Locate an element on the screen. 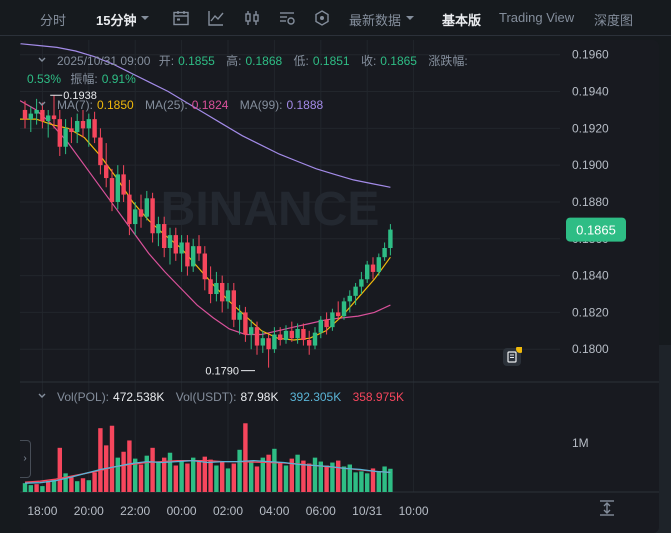  time-tick-label: 22:00 is located at coordinates (135, 511).